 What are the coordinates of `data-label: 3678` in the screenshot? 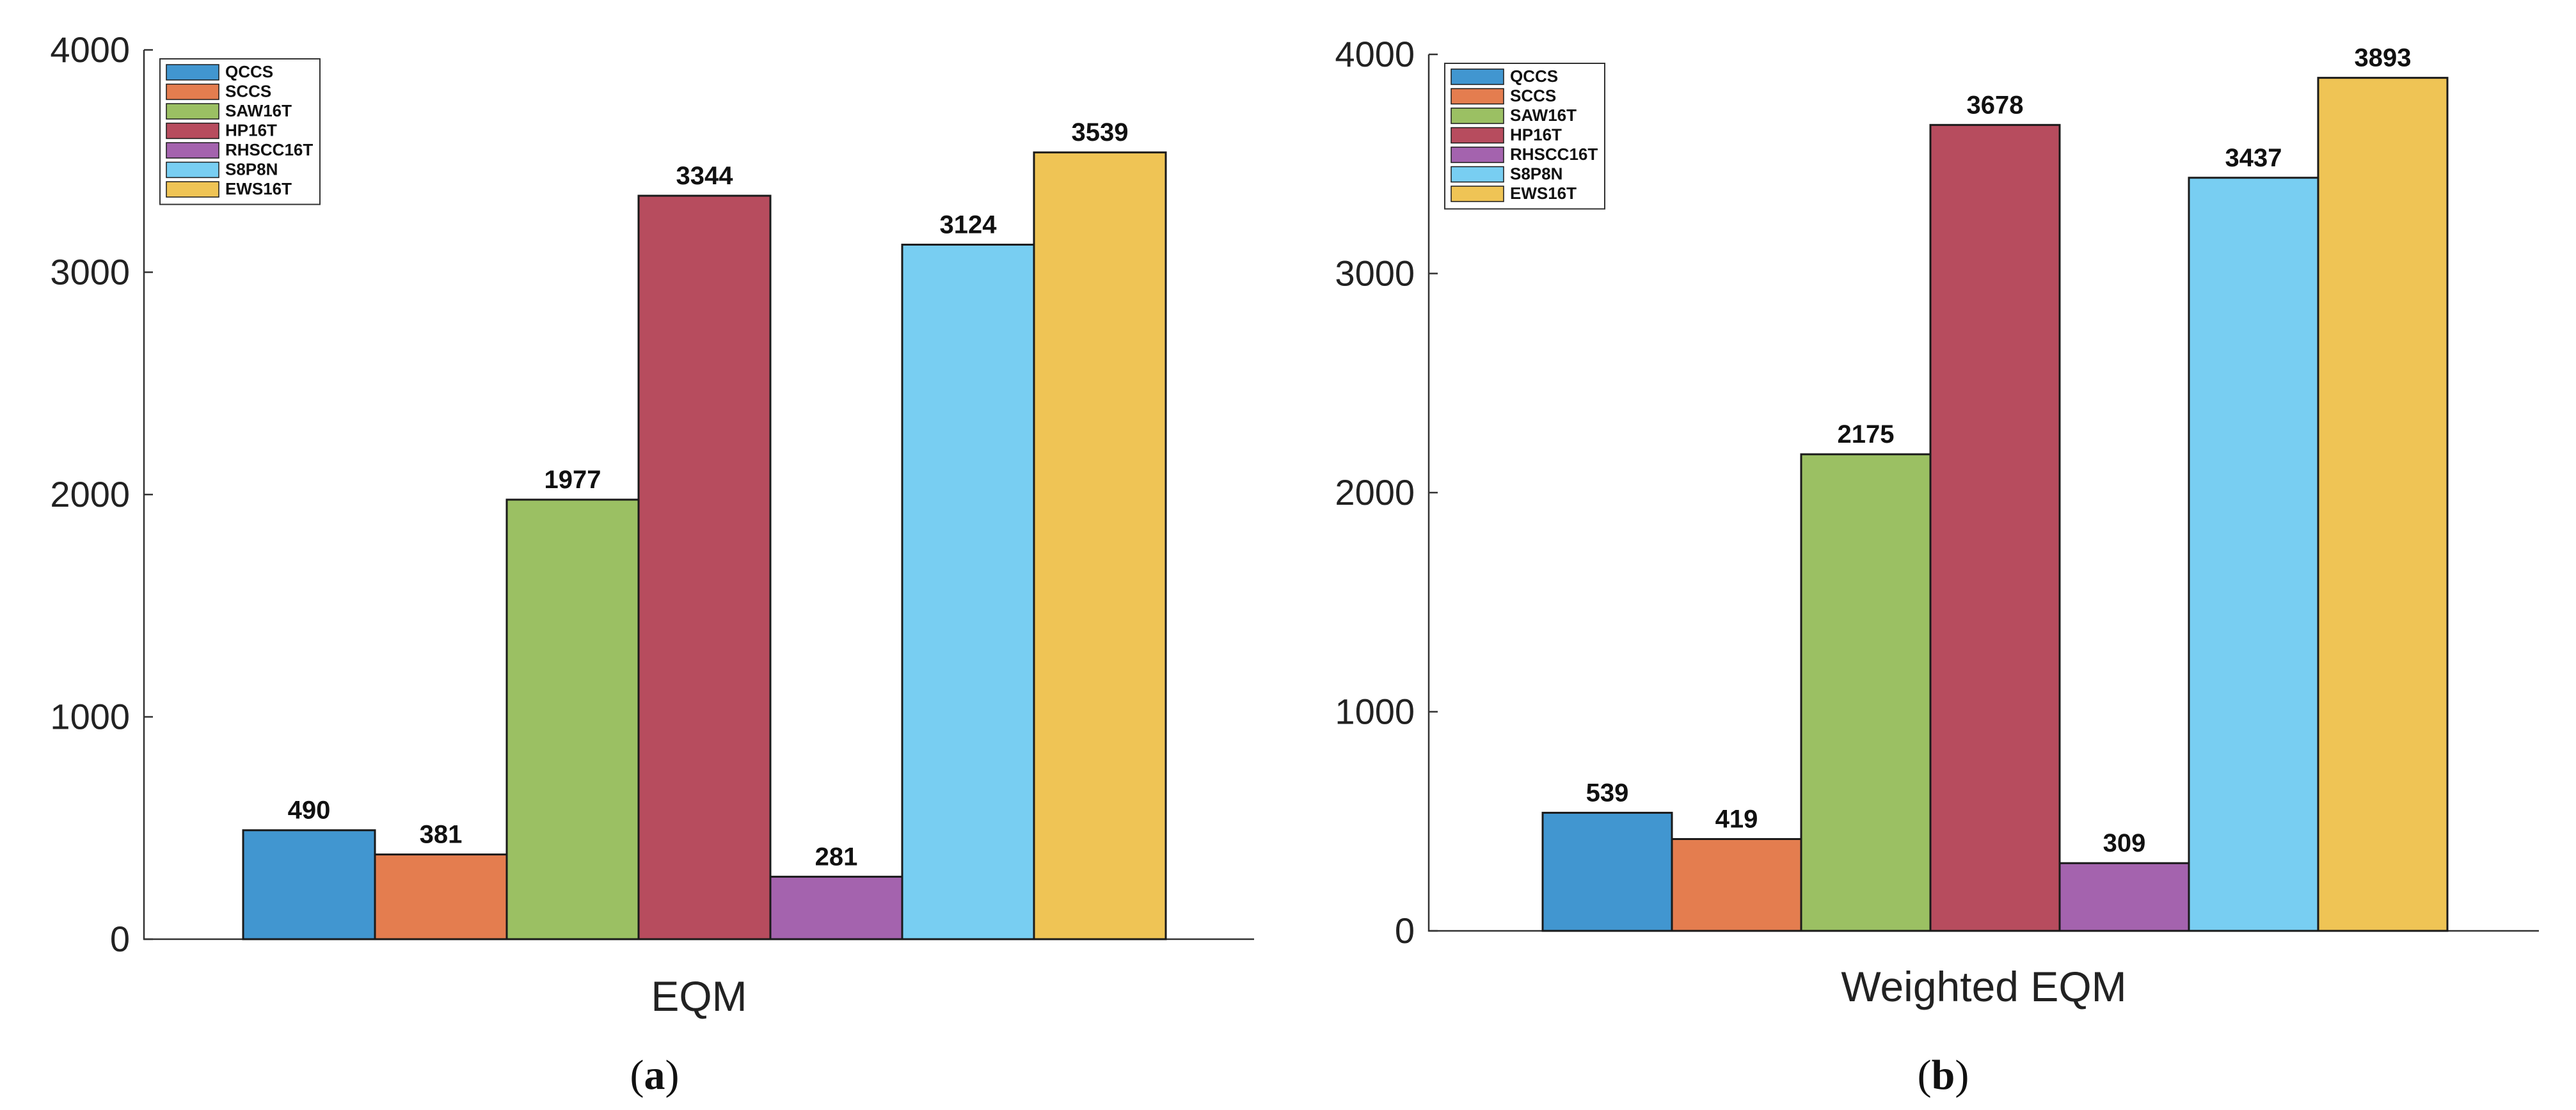 It's located at (1996, 105).